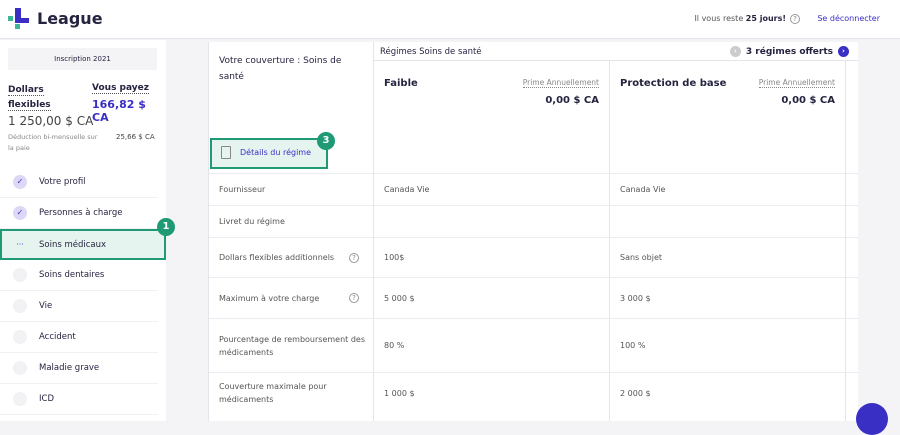  I want to click on plans-pager: ‹ 3 régimes offerts ›, so click(789, 51).